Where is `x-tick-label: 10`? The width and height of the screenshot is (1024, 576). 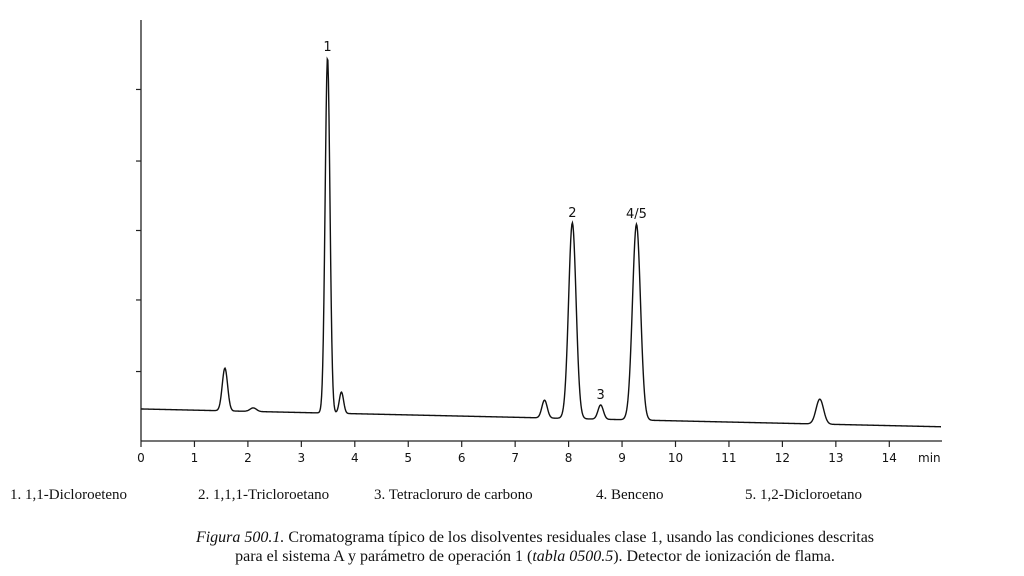 x-tick-label: 10 is located at coordinates (675, 458).